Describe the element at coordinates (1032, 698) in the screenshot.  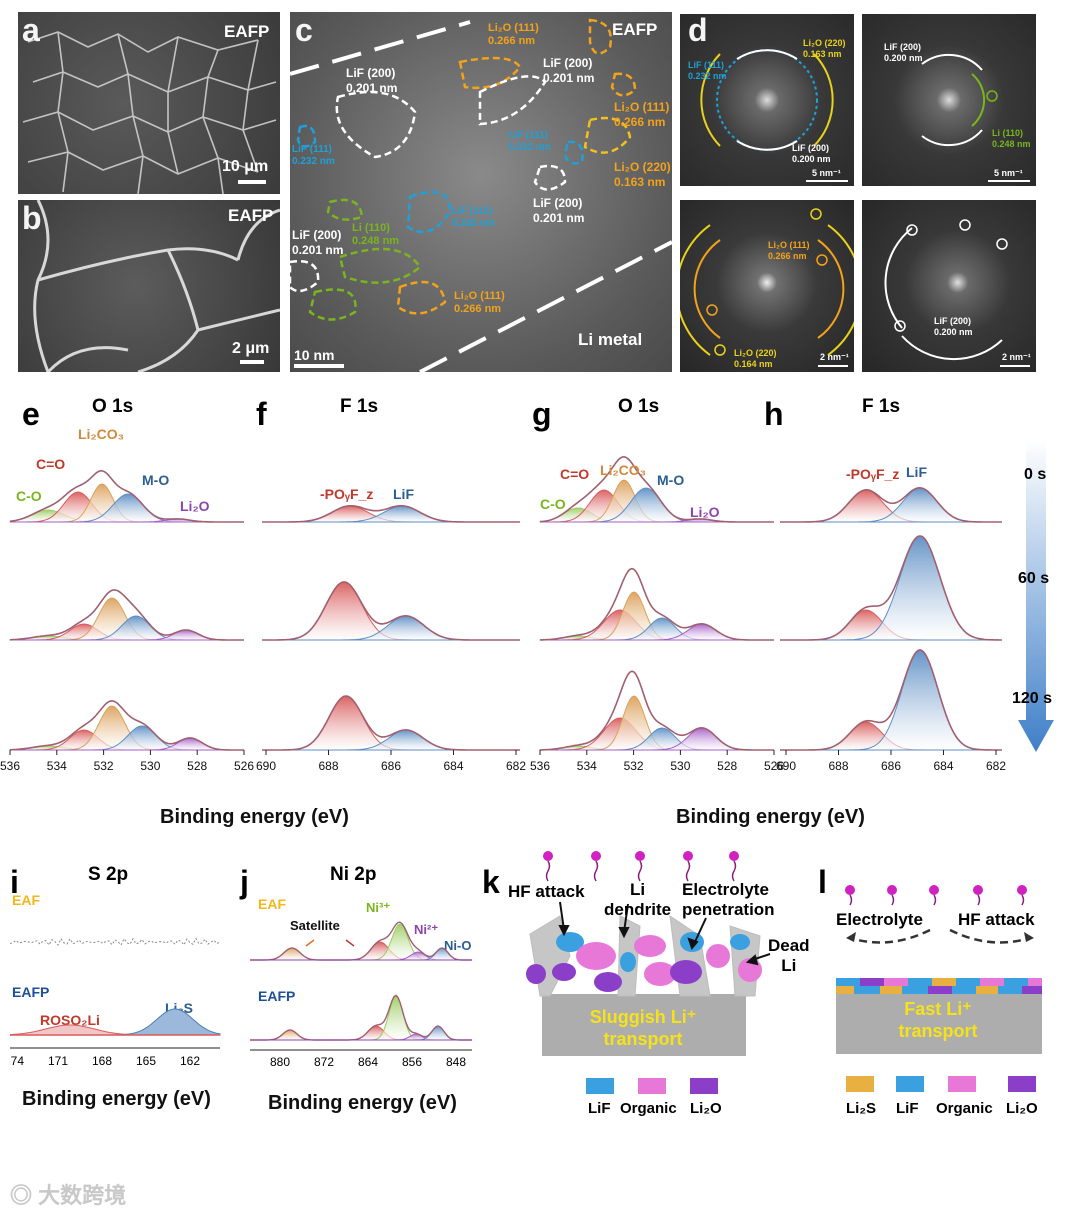
I see `time-120s: 120 s` at that location.